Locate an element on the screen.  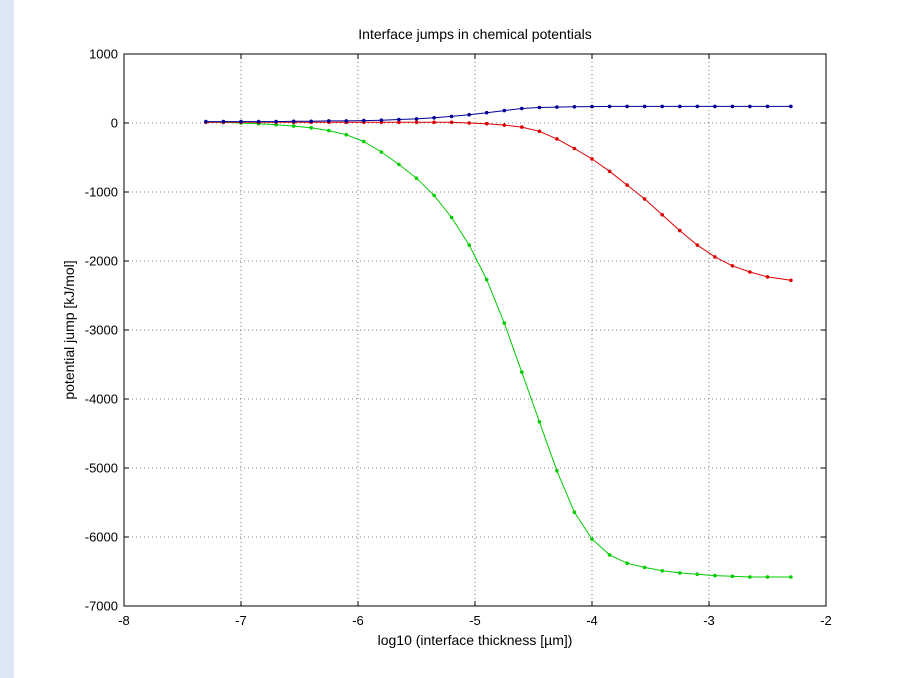
x-tick-label: -4 is located at coordinates (592, 620).